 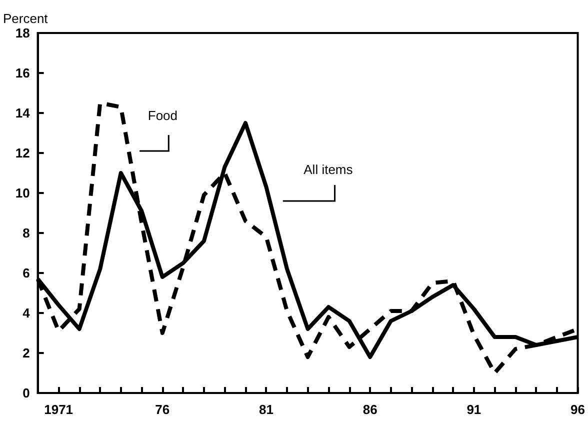 I want to click on y-tick-label: 8, so click(x=26, y=233).